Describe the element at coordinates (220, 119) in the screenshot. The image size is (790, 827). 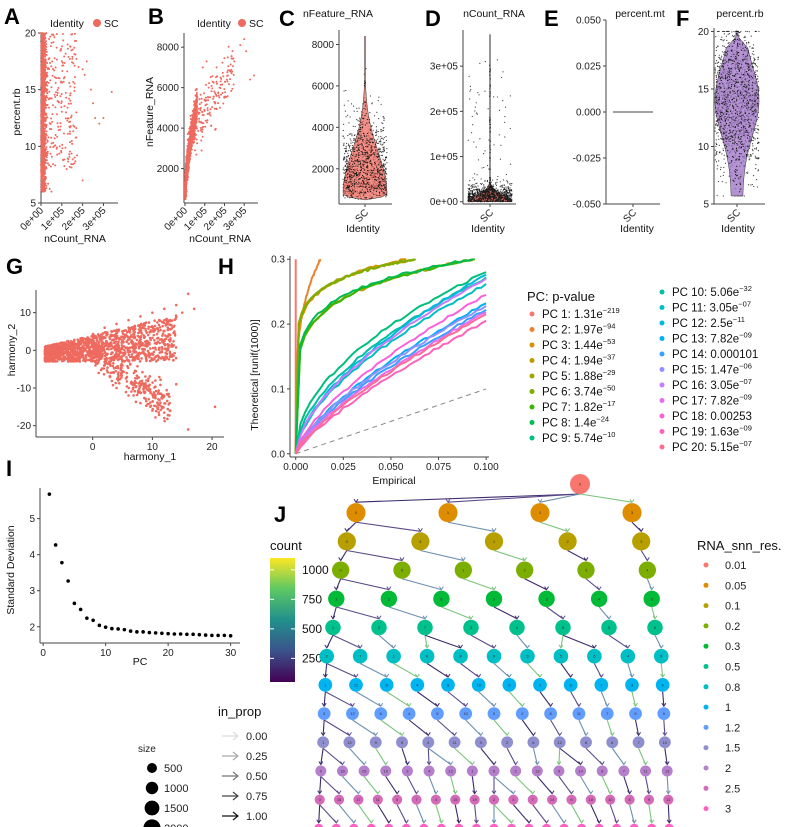
I see `panel-b-points` at that location.